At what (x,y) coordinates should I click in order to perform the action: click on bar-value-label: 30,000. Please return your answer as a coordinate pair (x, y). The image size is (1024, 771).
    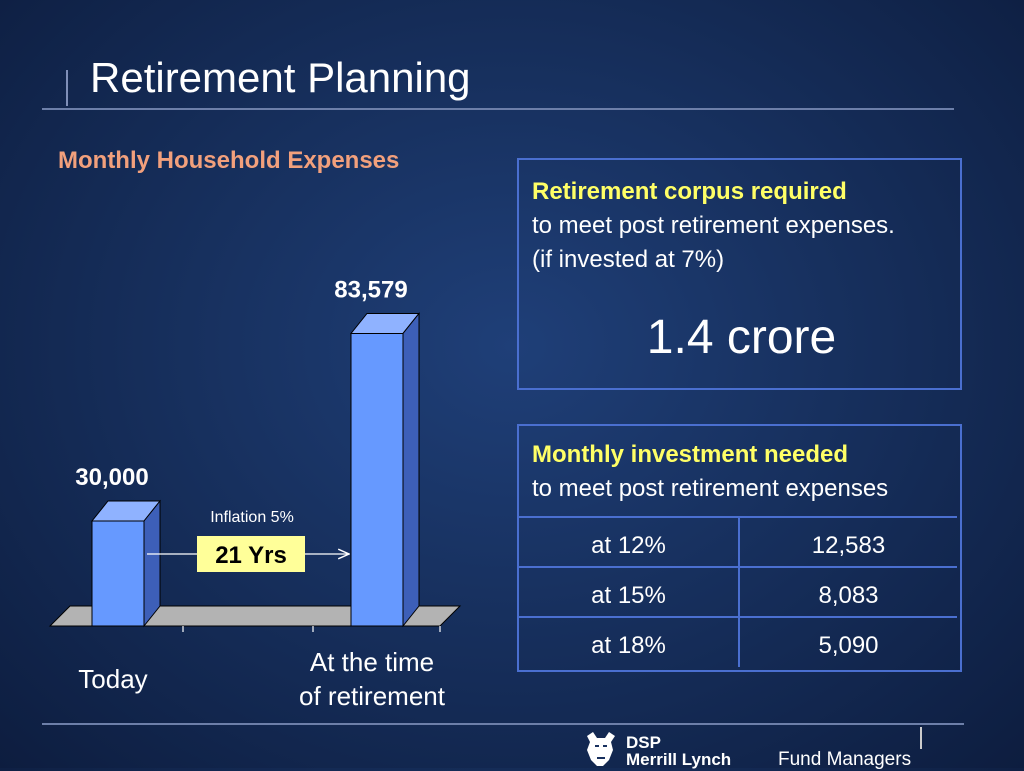
    Looking at the image, I should click on (111, 477).